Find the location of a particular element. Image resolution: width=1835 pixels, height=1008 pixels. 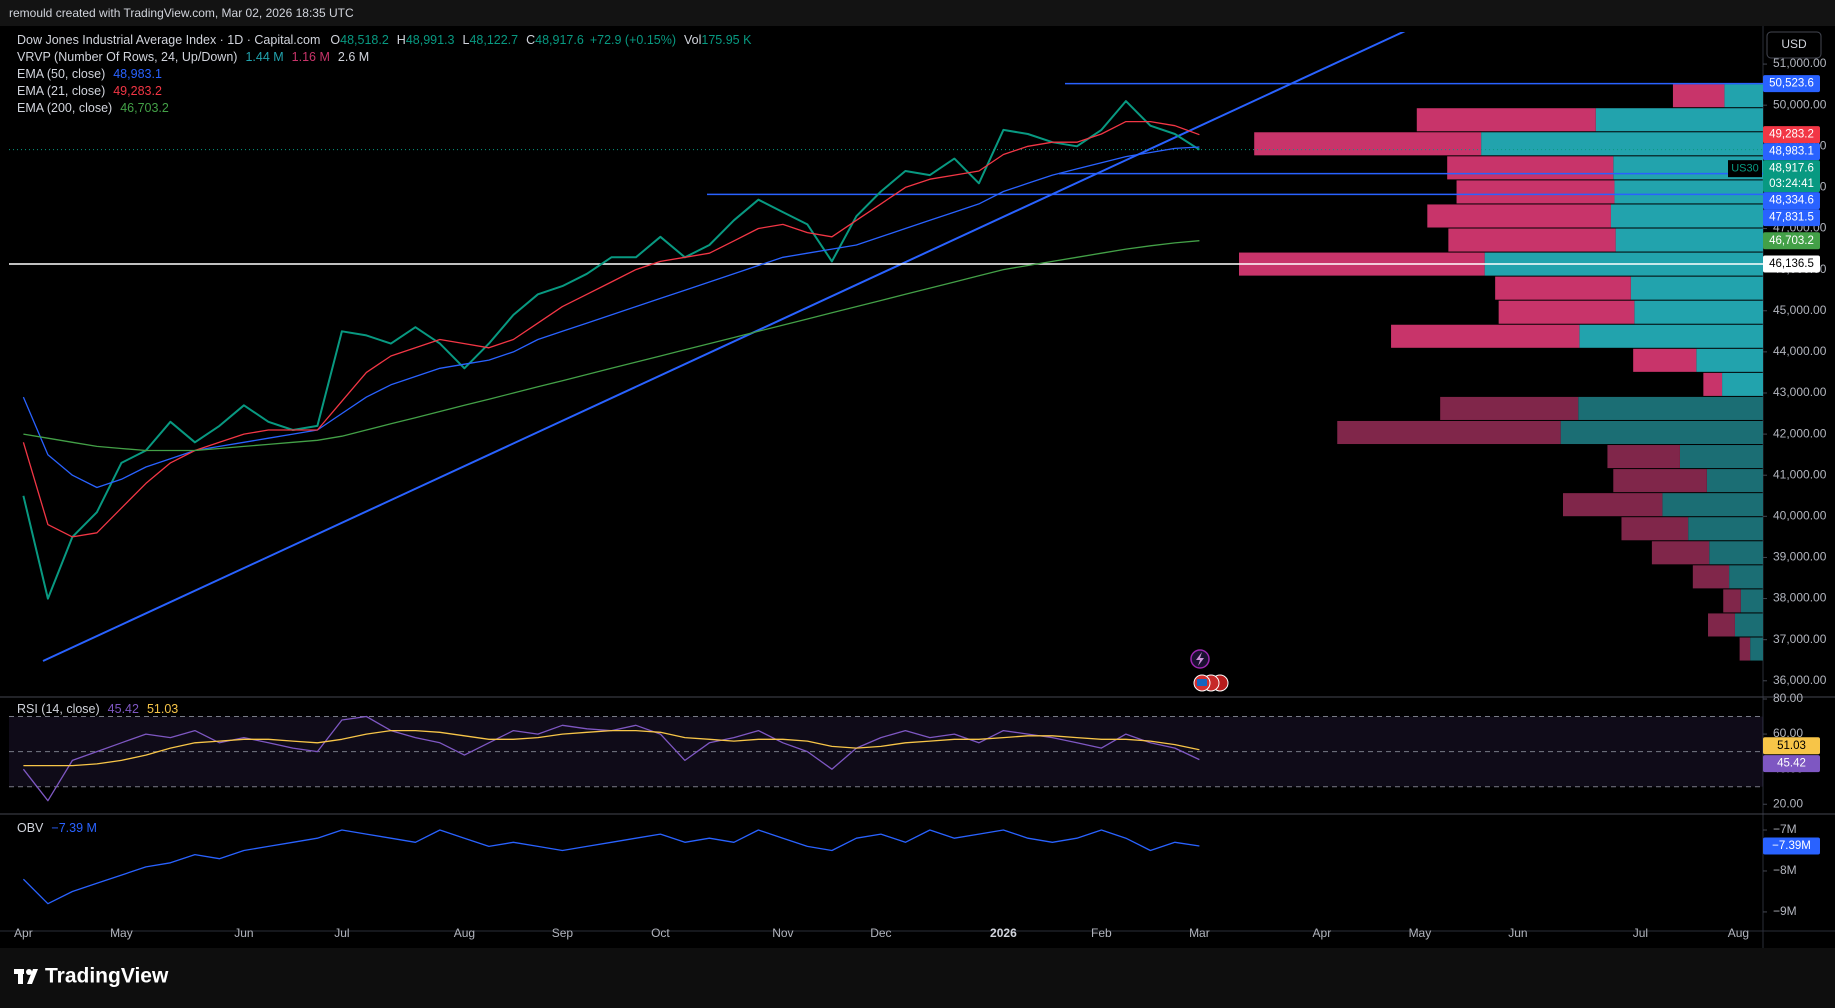

indicator-name: VRVP (Number Of Rows, 24, Up/Down) is located at coordinates (127, 57).